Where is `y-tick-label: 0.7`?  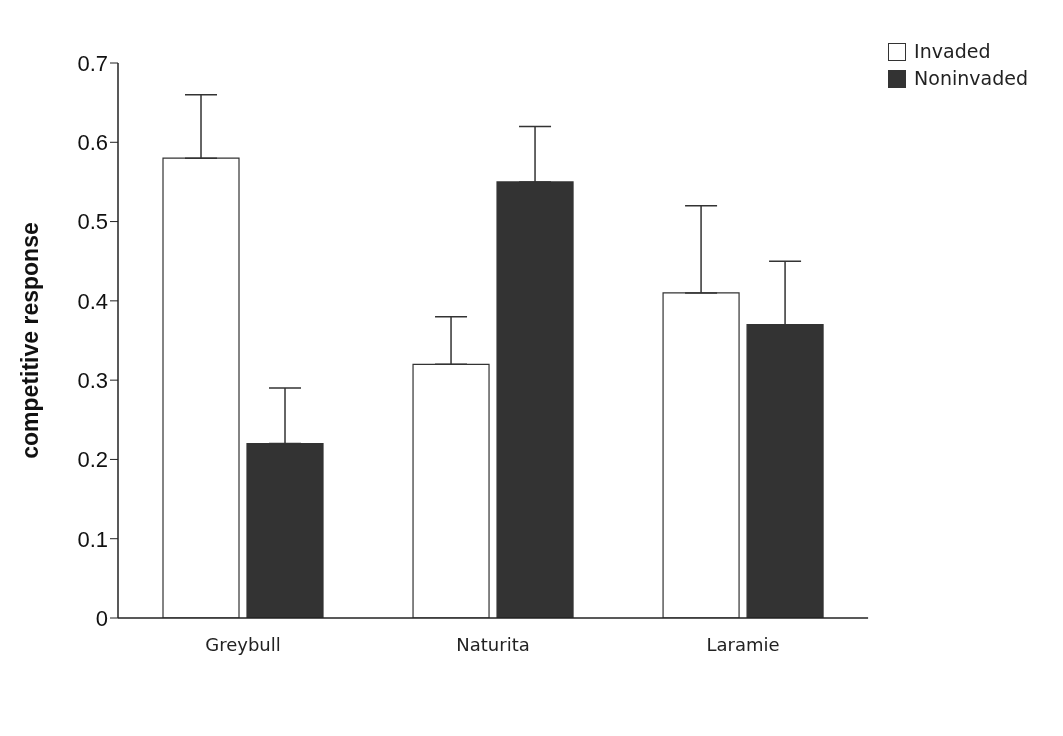 y-tick-label: 0.7 is located at coordinates (92, 63).